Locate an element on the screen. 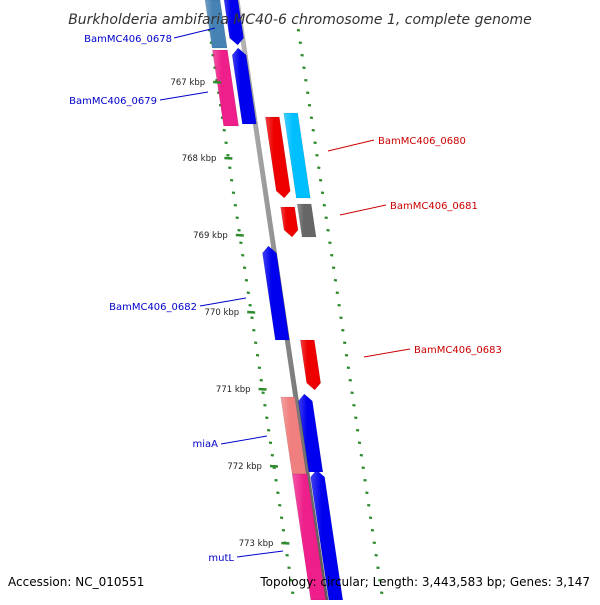 This screenshot has width=600, height=605. gene-label: BamMC406_0680 is located at coordinates (422, 141).